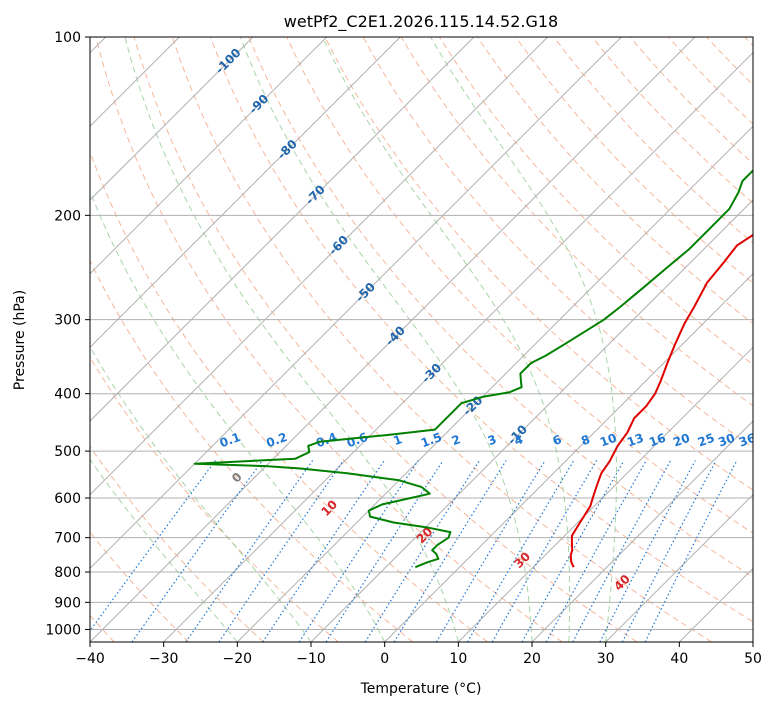 This screenshot has height=708, width=775. Describe the element at coordinates (522, 560) in the screenshot. I see `theta-label: 30` at that location.